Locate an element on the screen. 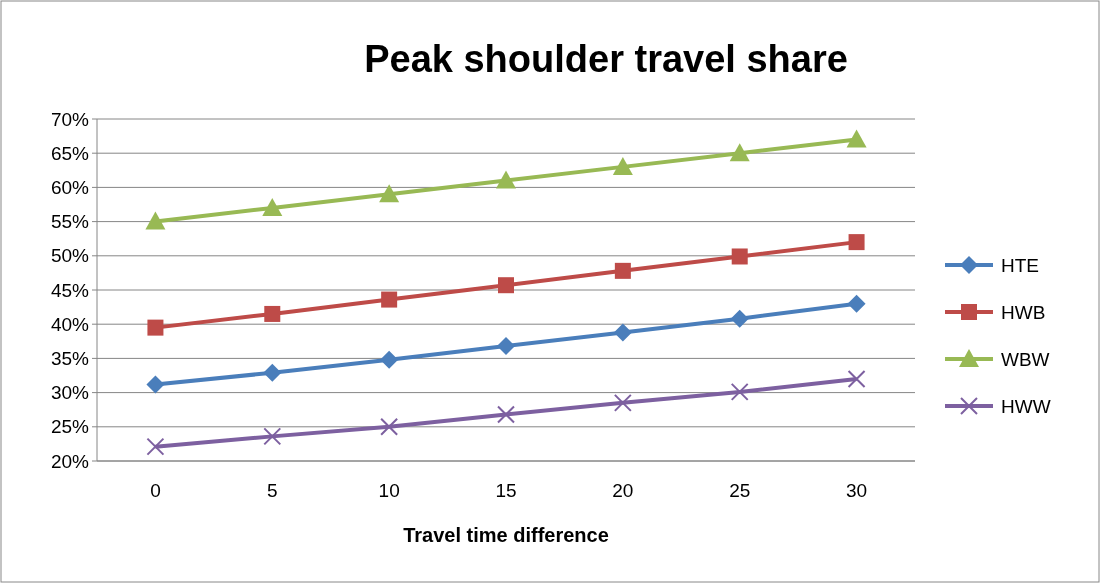 The height and width of the screenshot is (583, 1100). legend-label: HWB is located at coordinates (1023, 312).